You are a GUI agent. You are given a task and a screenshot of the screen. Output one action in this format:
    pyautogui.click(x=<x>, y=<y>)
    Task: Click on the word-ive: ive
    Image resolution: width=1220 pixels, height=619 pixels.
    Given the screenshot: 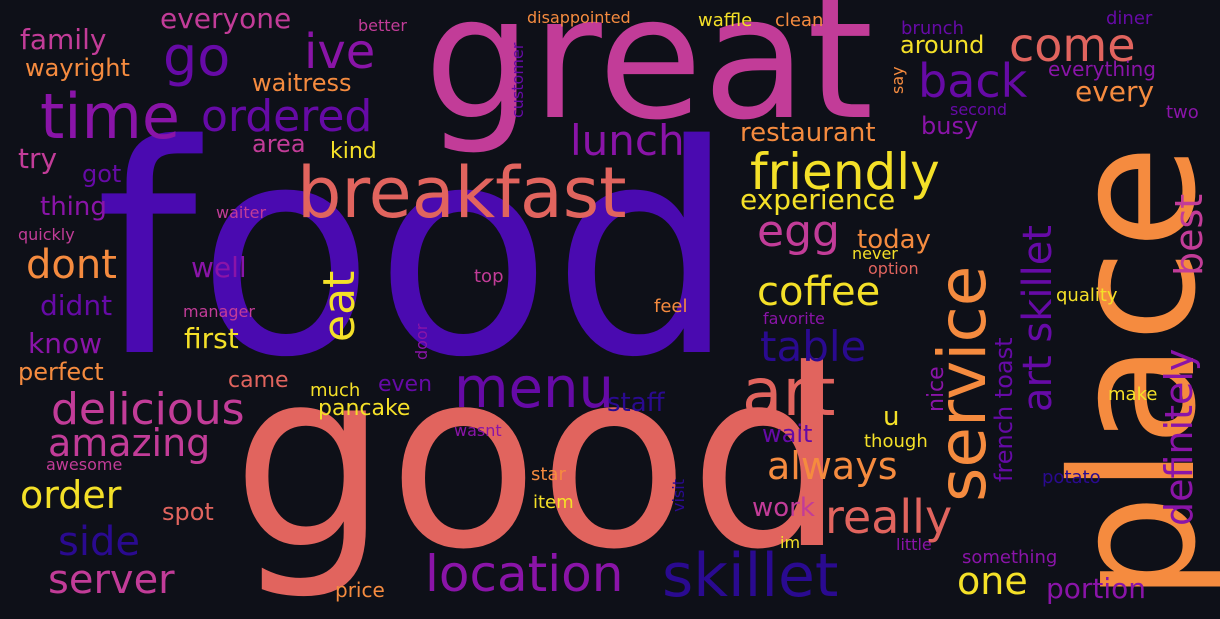 What is the action you would take?
    pyautogui.click(x=340, y=52)
    